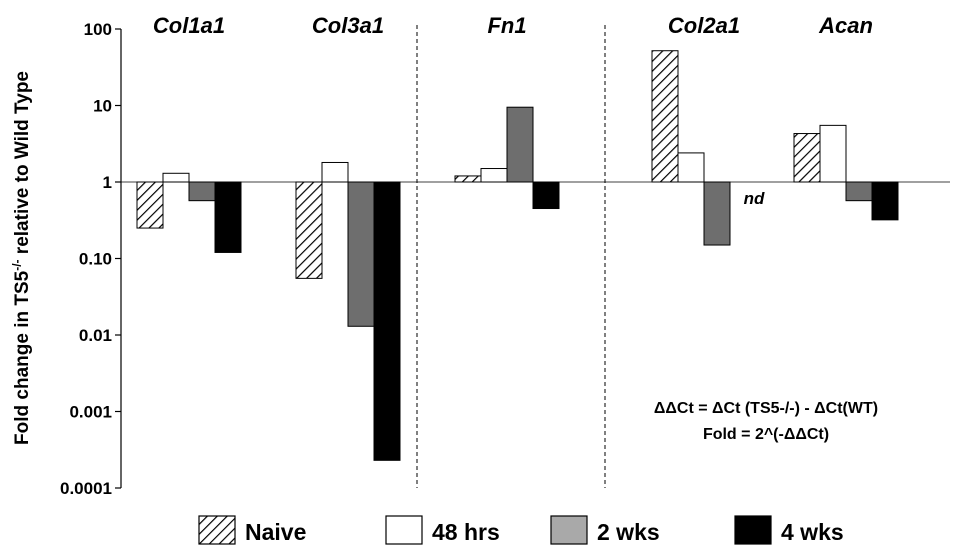 This screenshot has height=548, width=962. I want to click on legend-label: Naive, so click(275, 532).